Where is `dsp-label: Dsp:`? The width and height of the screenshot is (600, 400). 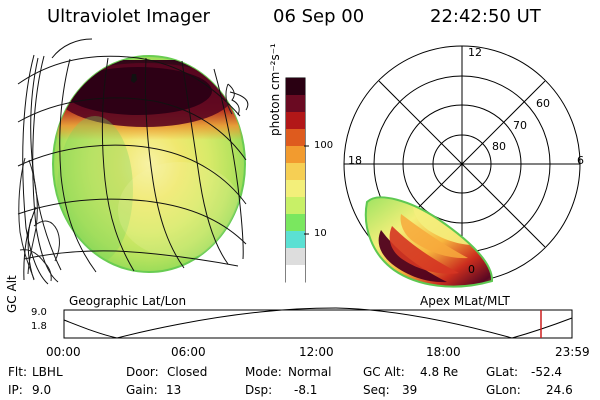
dsp-label: Dsp: is located at coordinates (259, 390).